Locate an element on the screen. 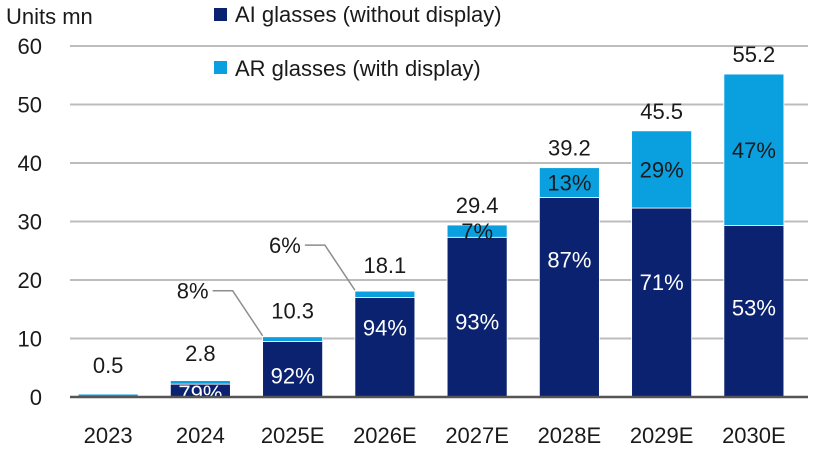 The height and width of the screenshot is (467, 813). bar-group: 18.1 94% is located at coordinates (385, 325).